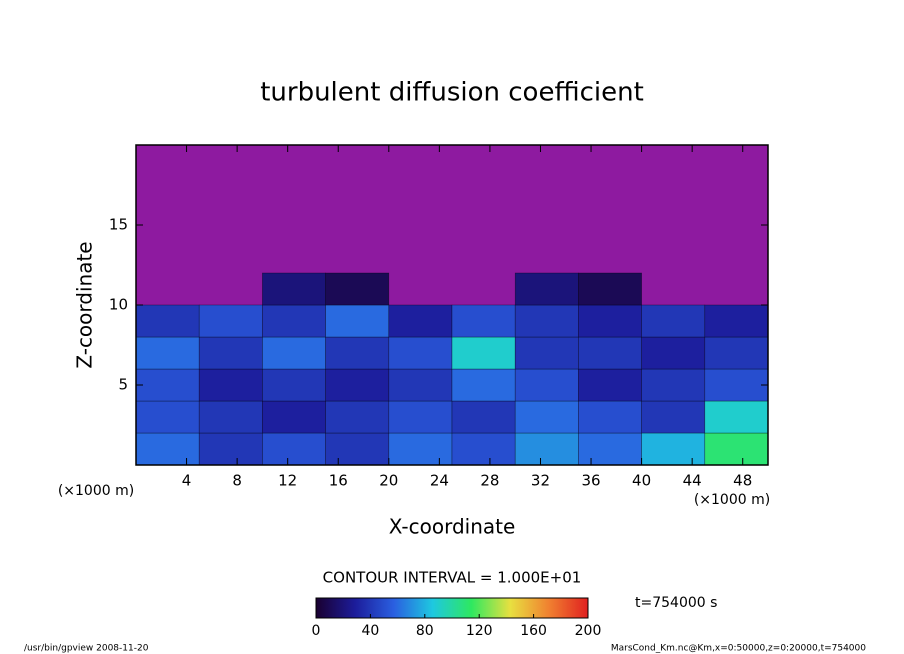 This screenshot has height=654, width=904. What do you see at coordinates (439, 481) in the screenshot?
I see `x-tick-label: 24` at bounding box center [439, 481].